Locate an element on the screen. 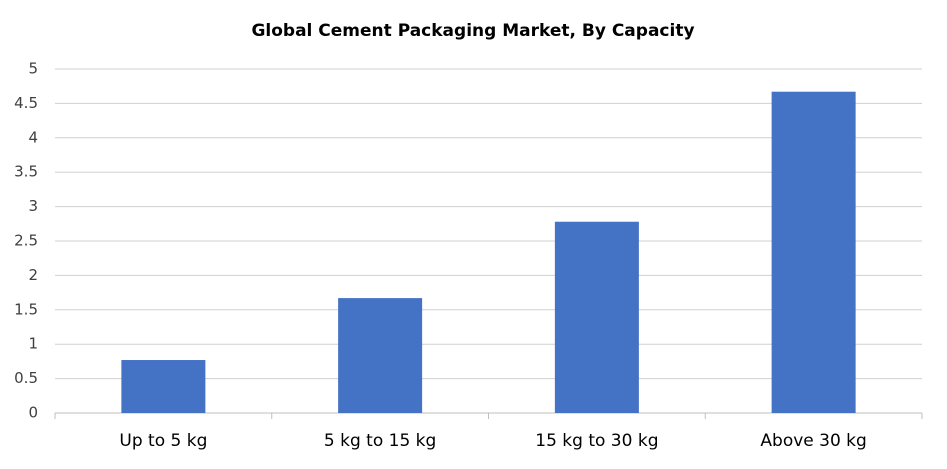  x-tick-label: 15 kg to 30 kg is located at coordinates (596, 441).